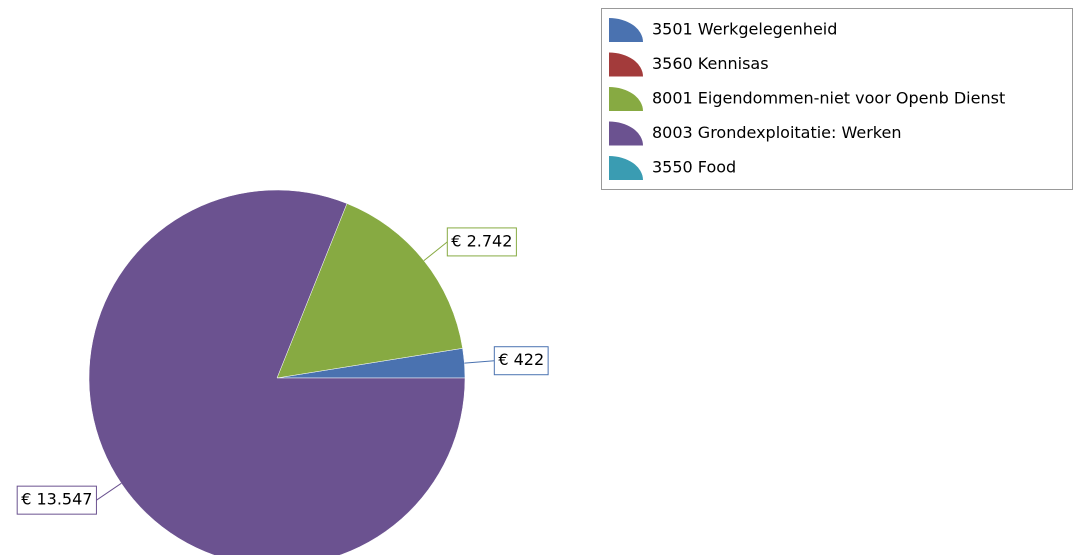 The image size is (1075, 555). Describe the element at coordinates (744, 29) in the screenshot. I see `legend-label: 3501 Werkgelegenheid` at that location.